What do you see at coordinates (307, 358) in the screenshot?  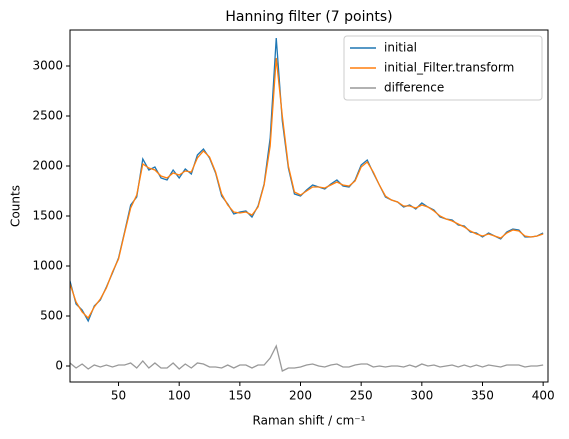 I see `series-line` at bounding box center [307, 358].